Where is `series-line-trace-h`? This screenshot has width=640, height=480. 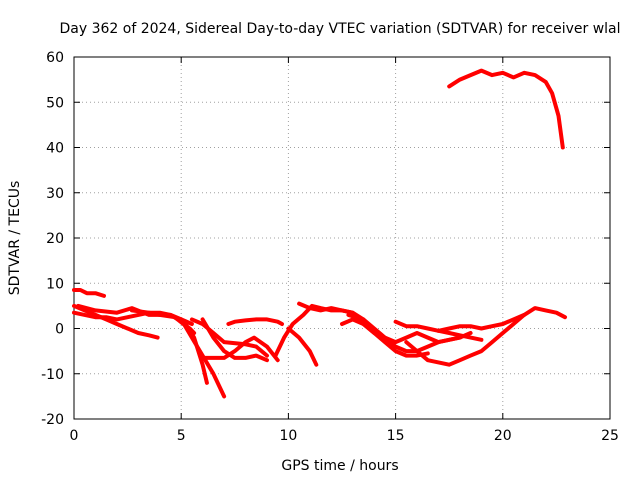 series-line-trace-h is located at coordinates (234, 340).